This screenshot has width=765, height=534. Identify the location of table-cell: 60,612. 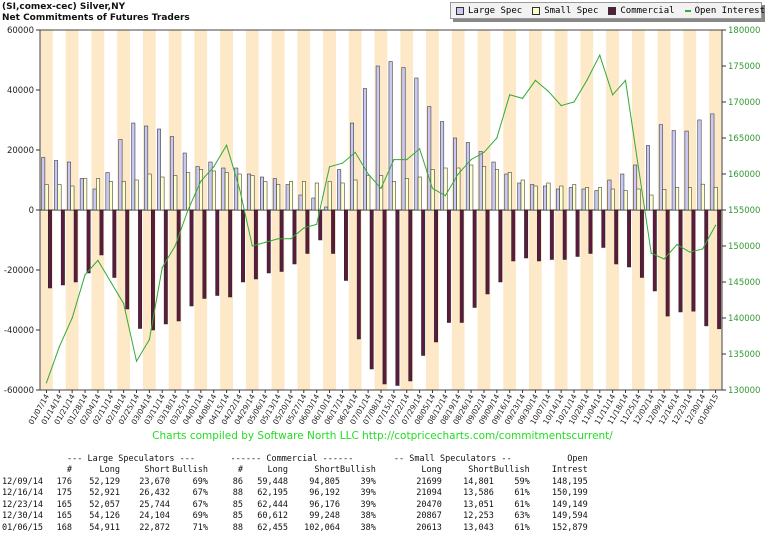
(272, 516).